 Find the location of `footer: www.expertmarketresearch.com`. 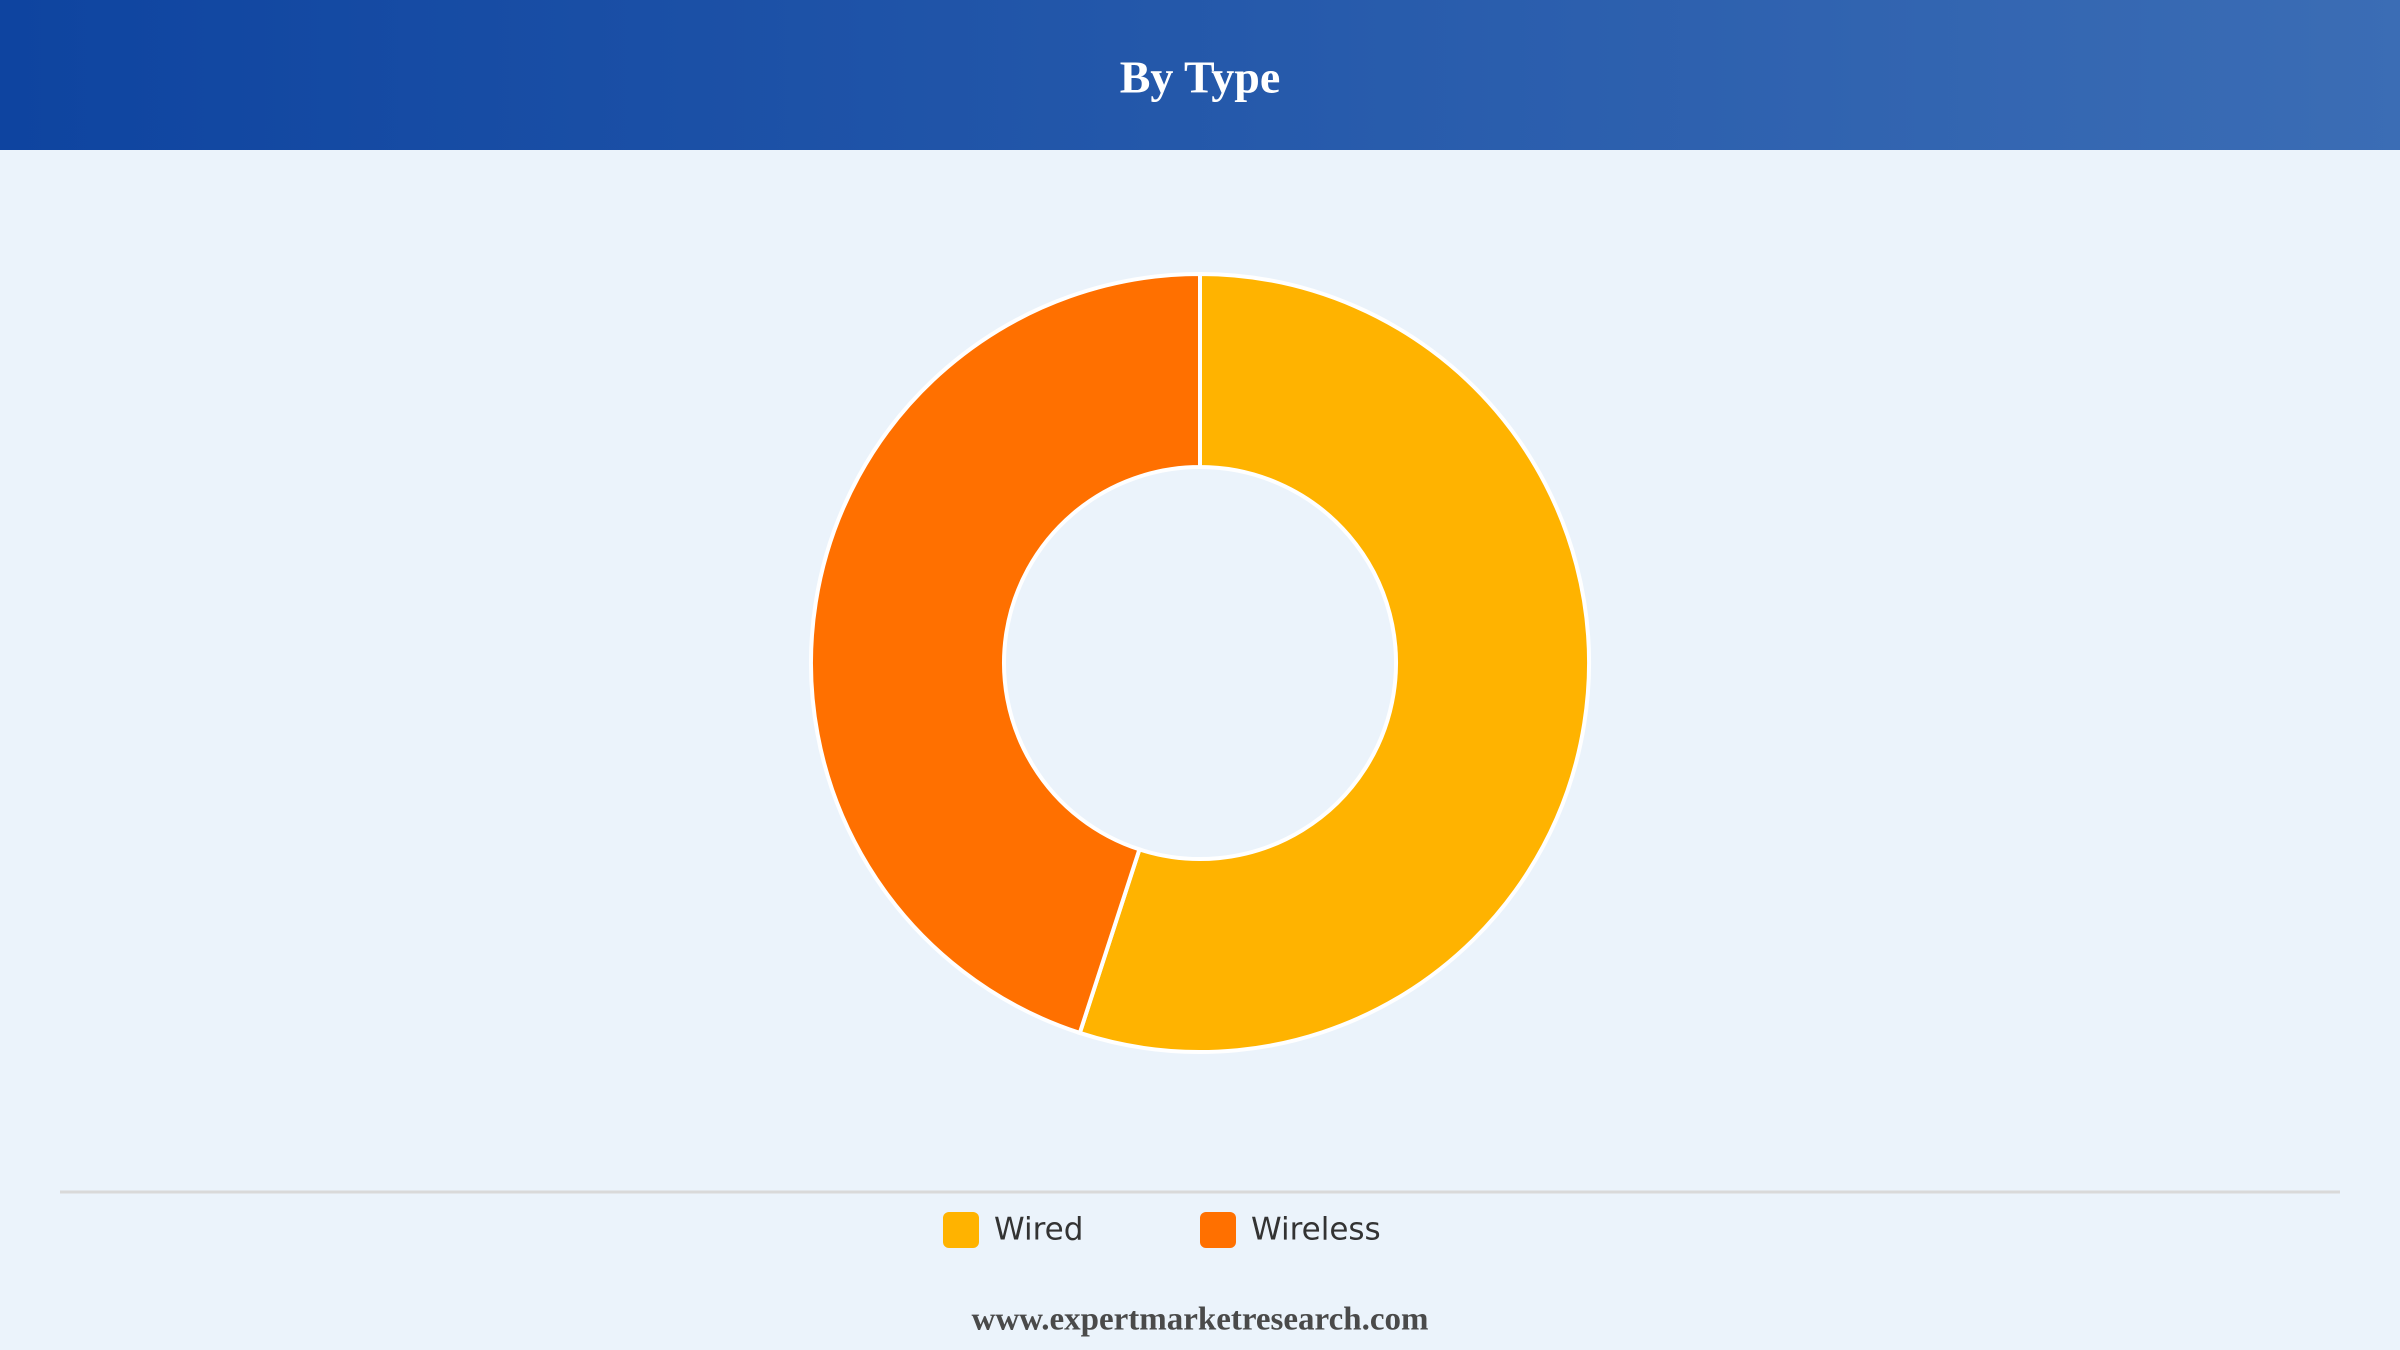

footer: www.expertmarketresearch.com is located at coordinates (1200, 1320).